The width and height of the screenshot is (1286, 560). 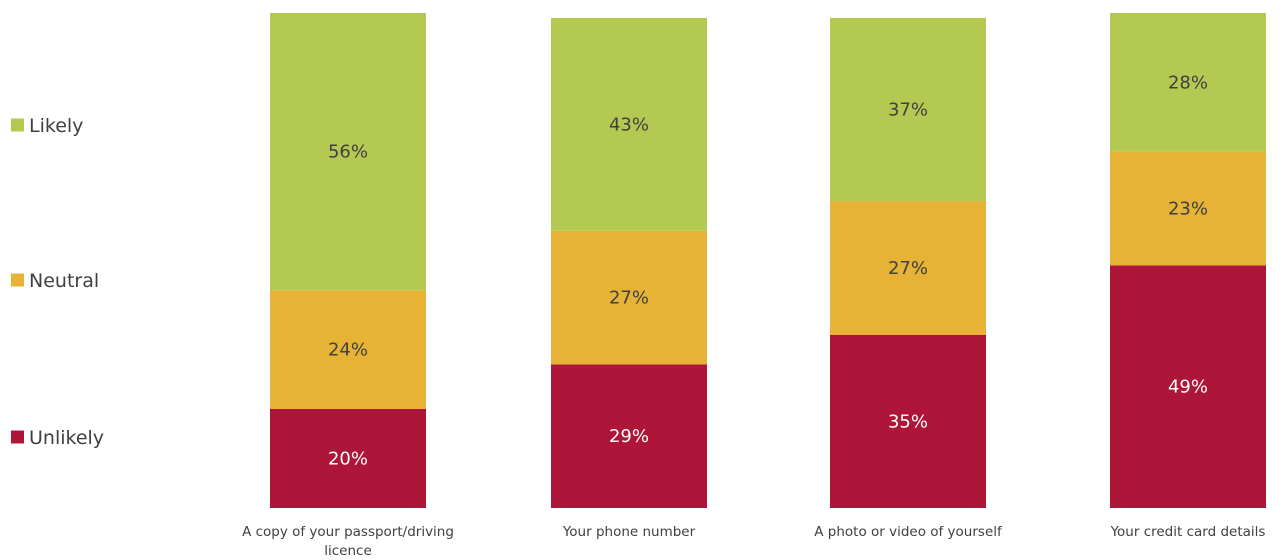 I want to click on data-label-neutral-2: 27%, so click(x=629, y=298).